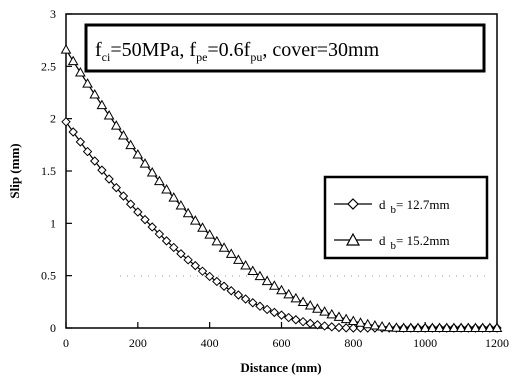 This screenshot has height=381, width=520. I want to click on y-axis-ticks: 0 0.5 1 1.5 2 2.5 3, so click(56, 171).